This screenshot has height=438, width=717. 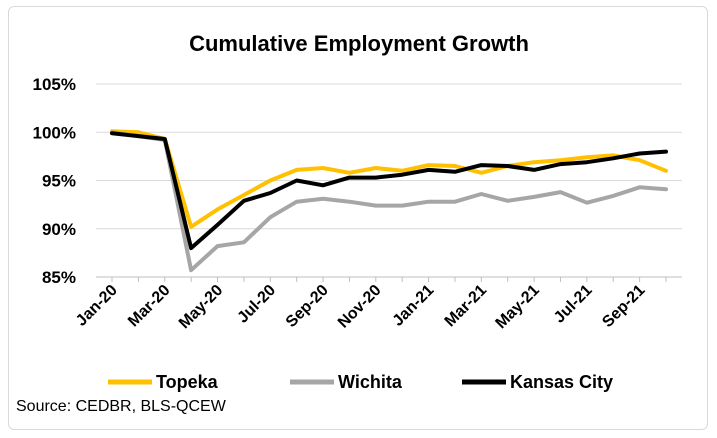 I want to click on legend-label: Kansas City, so click(x=561, y=382).